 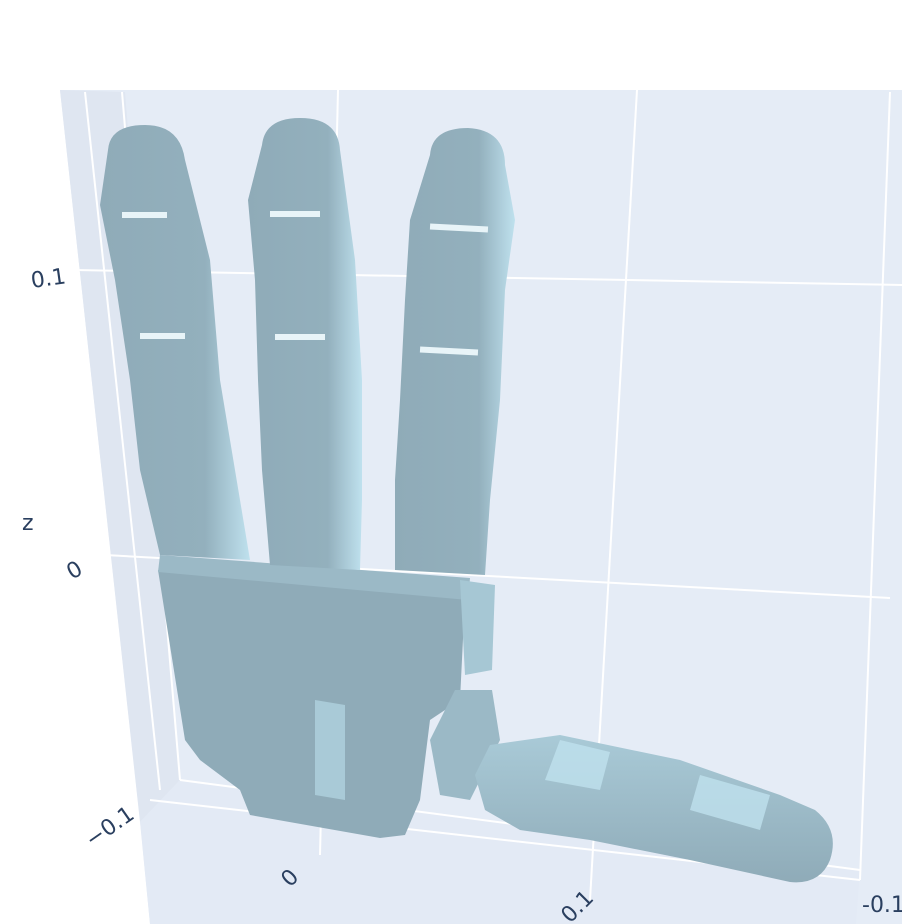 I want to click on finger-middle-shape, so click(x=305, y=344).